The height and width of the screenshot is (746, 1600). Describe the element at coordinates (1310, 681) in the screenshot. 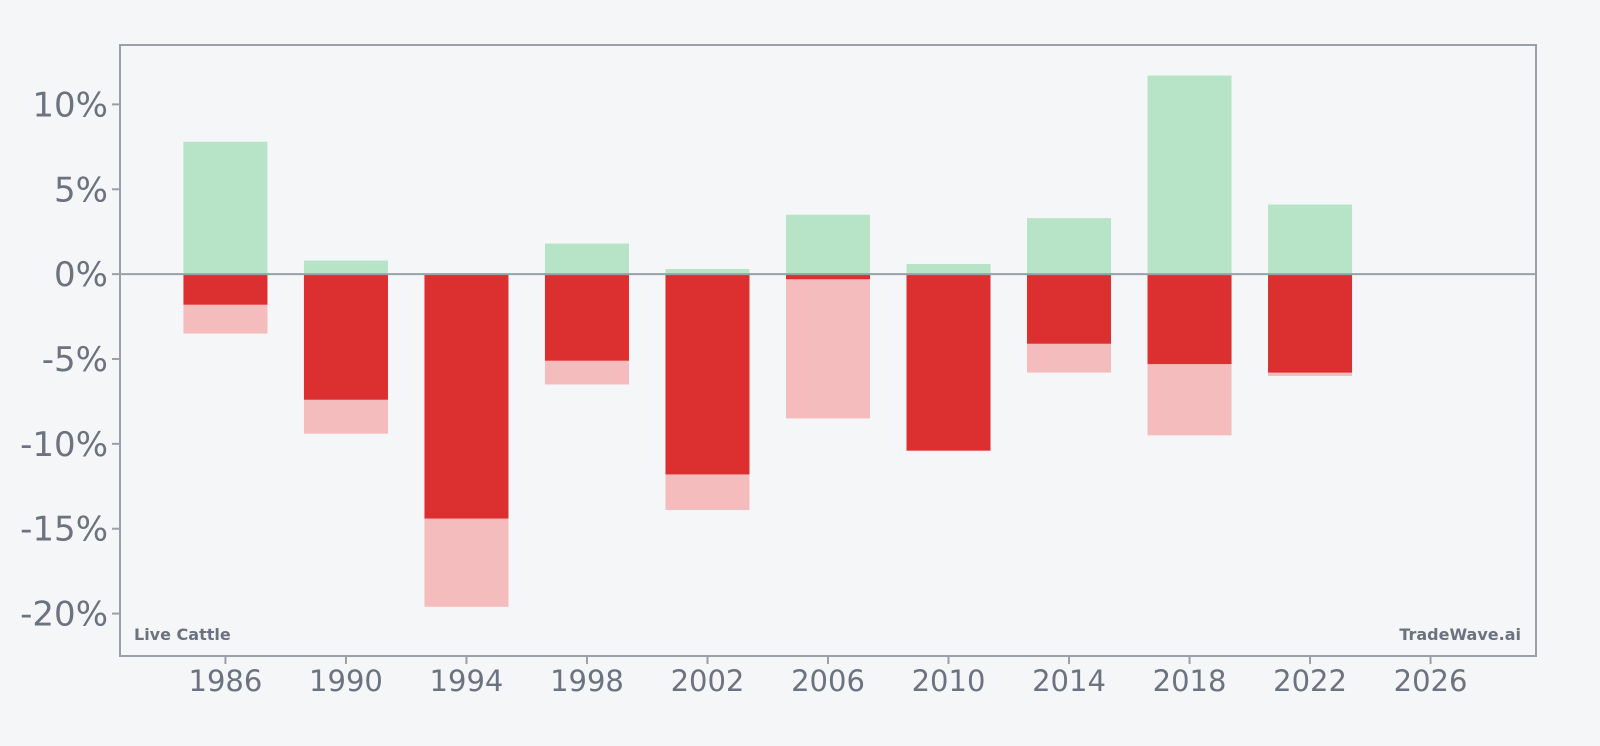

I see `x-tick-label: 2022` at that location.